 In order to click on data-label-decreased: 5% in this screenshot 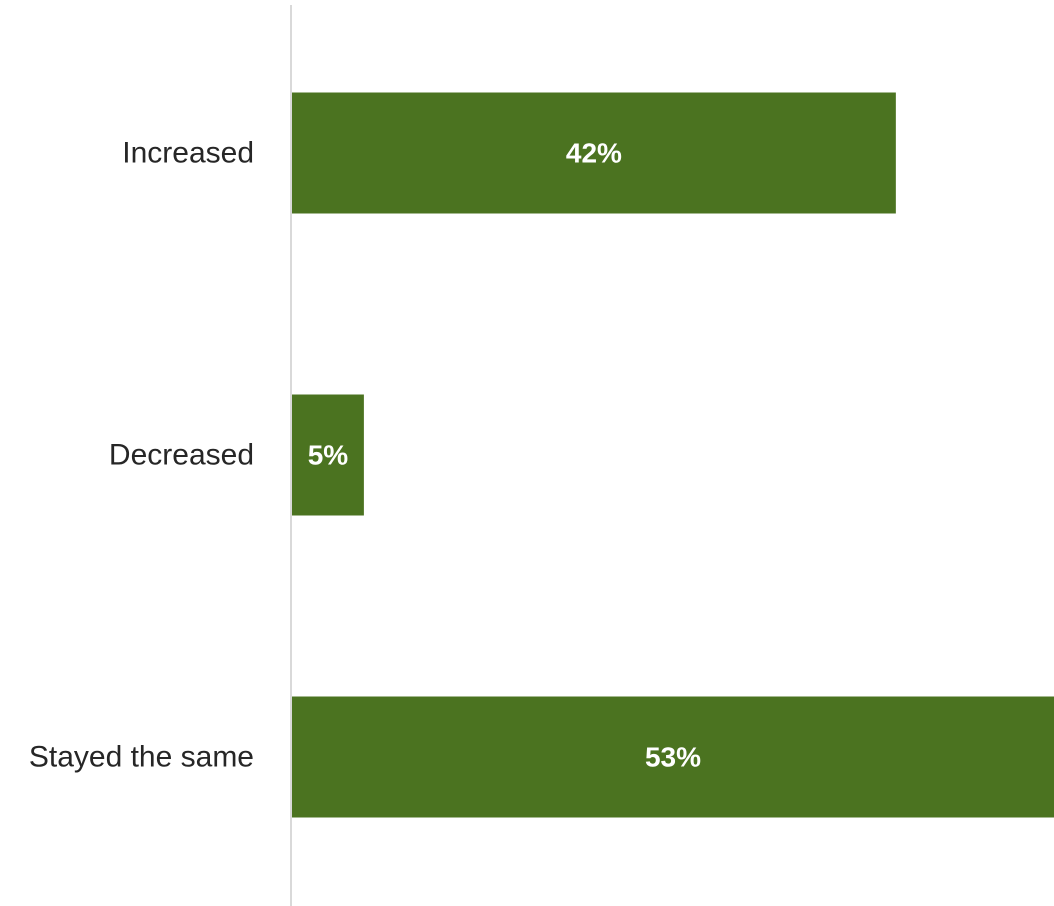, I will do `click(328, 455)`.